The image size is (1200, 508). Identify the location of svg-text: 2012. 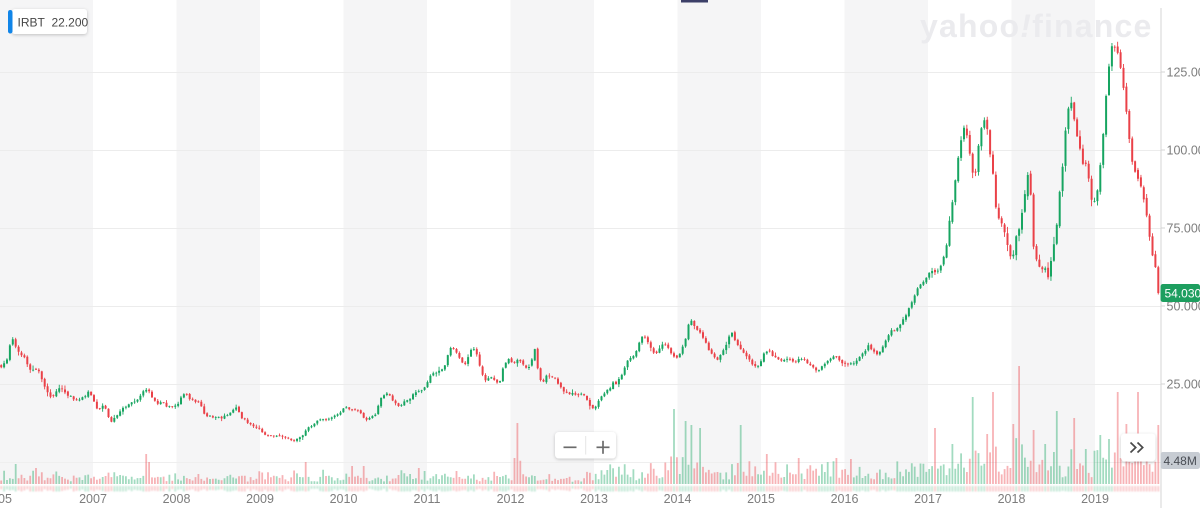
(511, 499).